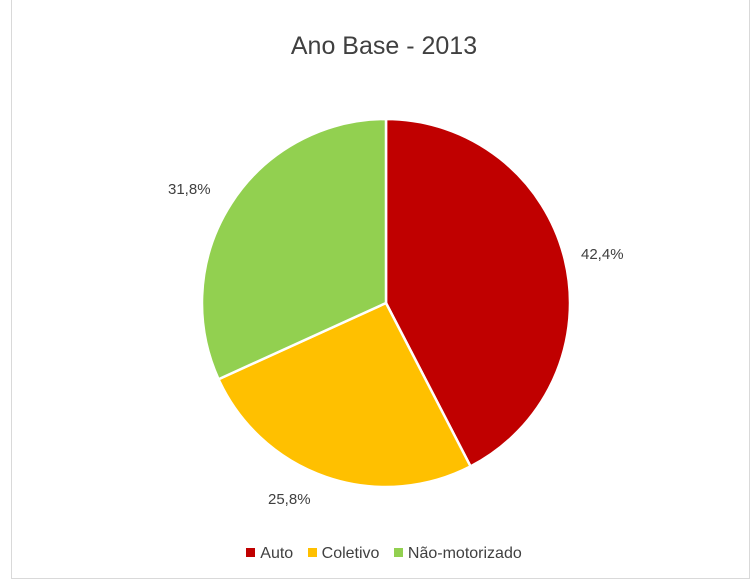 This screenshot has width=750, height=579. I want to click on slice-label-coletivo: 25,8%, so click(289, 499).